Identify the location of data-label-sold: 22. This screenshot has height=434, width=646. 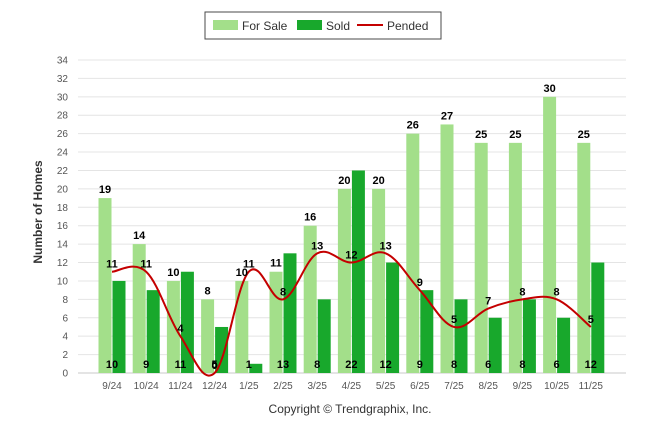
(351, 365).